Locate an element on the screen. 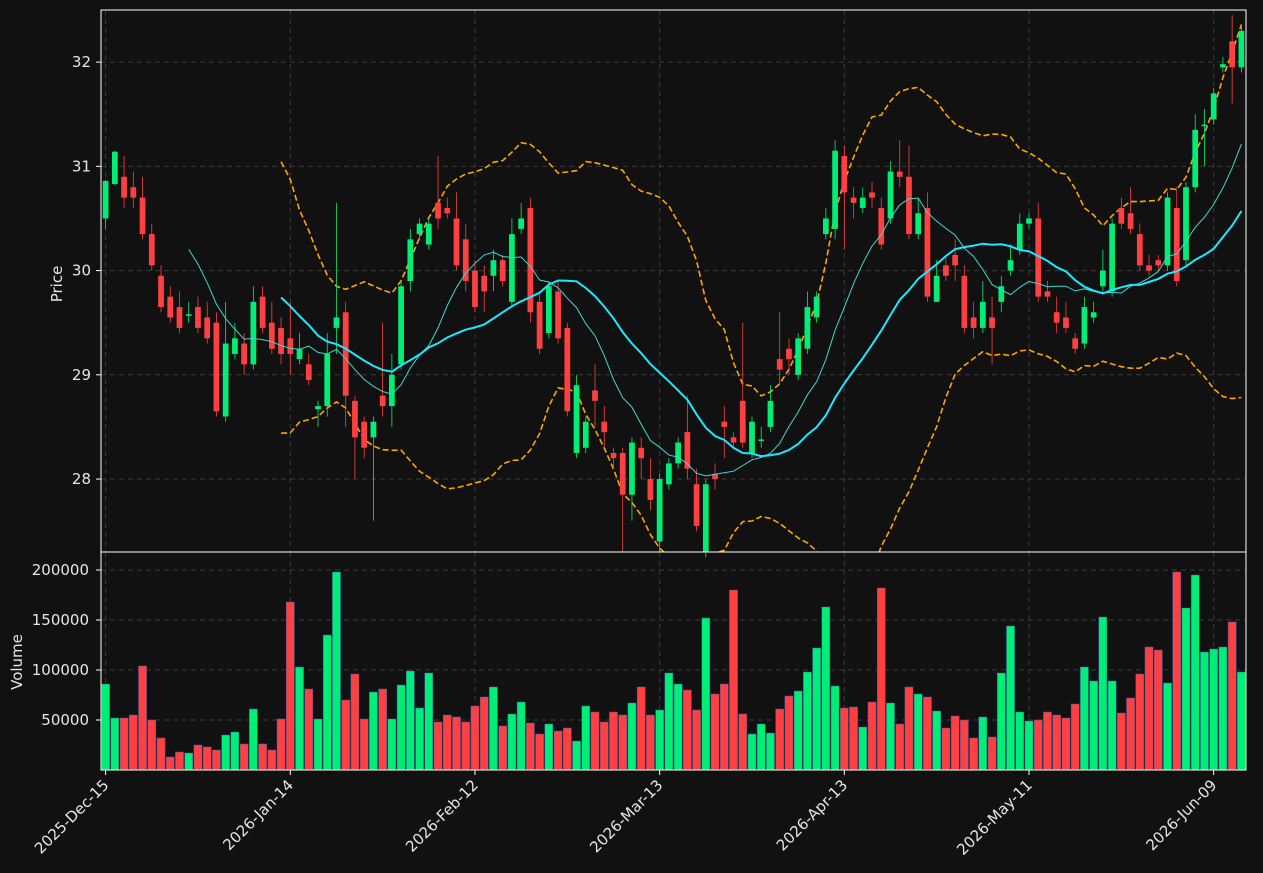  price-tick-label: 32 is located at coordinates (81, 62).